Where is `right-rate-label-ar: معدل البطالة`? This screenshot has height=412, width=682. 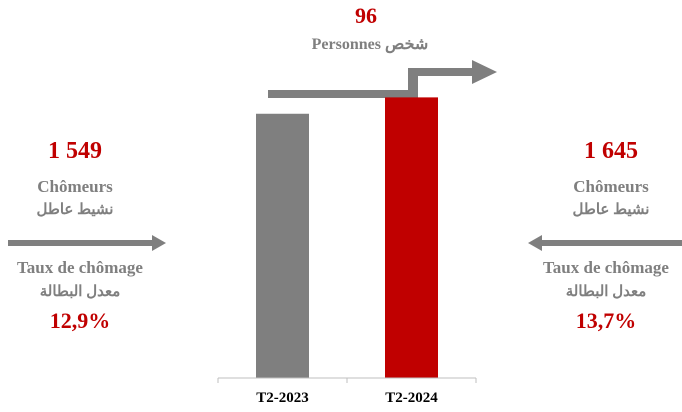 right-rate-label-ar: معدل البطالة is located at coordinates (606, 292).